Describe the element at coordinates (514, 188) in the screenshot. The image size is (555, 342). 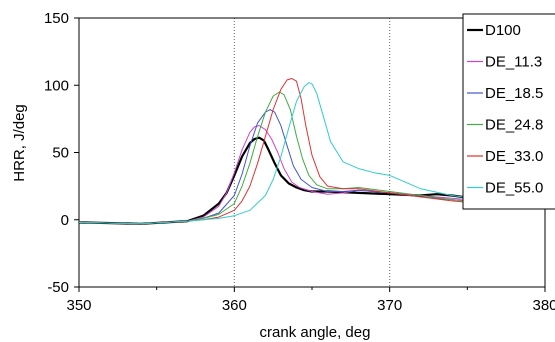
I see `legend-label: DE_55.0` at that location.